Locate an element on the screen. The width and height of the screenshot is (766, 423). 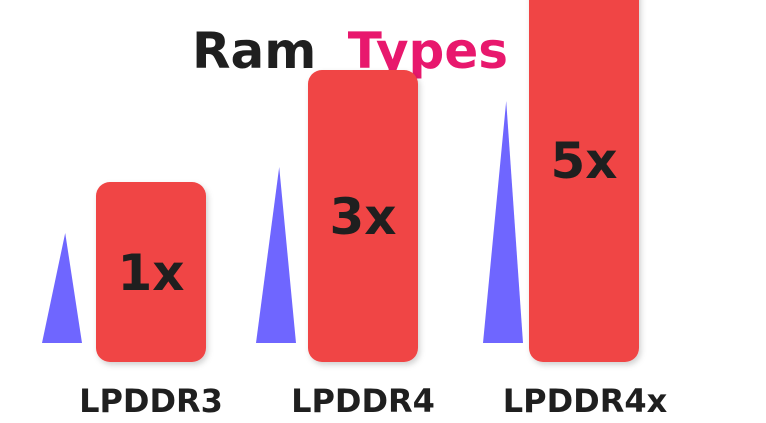
bar-lpddr4 is located at coordinates (363, 216).